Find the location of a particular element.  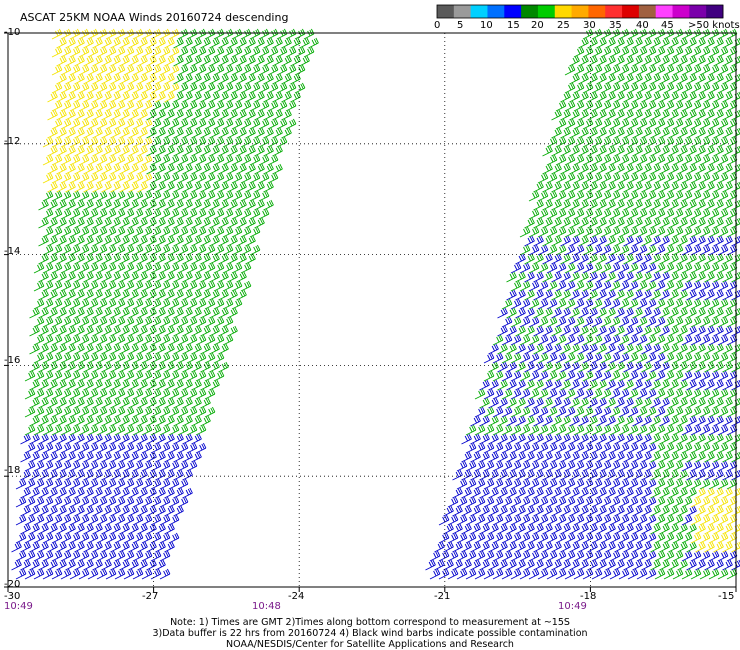

lon-label-15: -15 is located at coordinates (726, 596).